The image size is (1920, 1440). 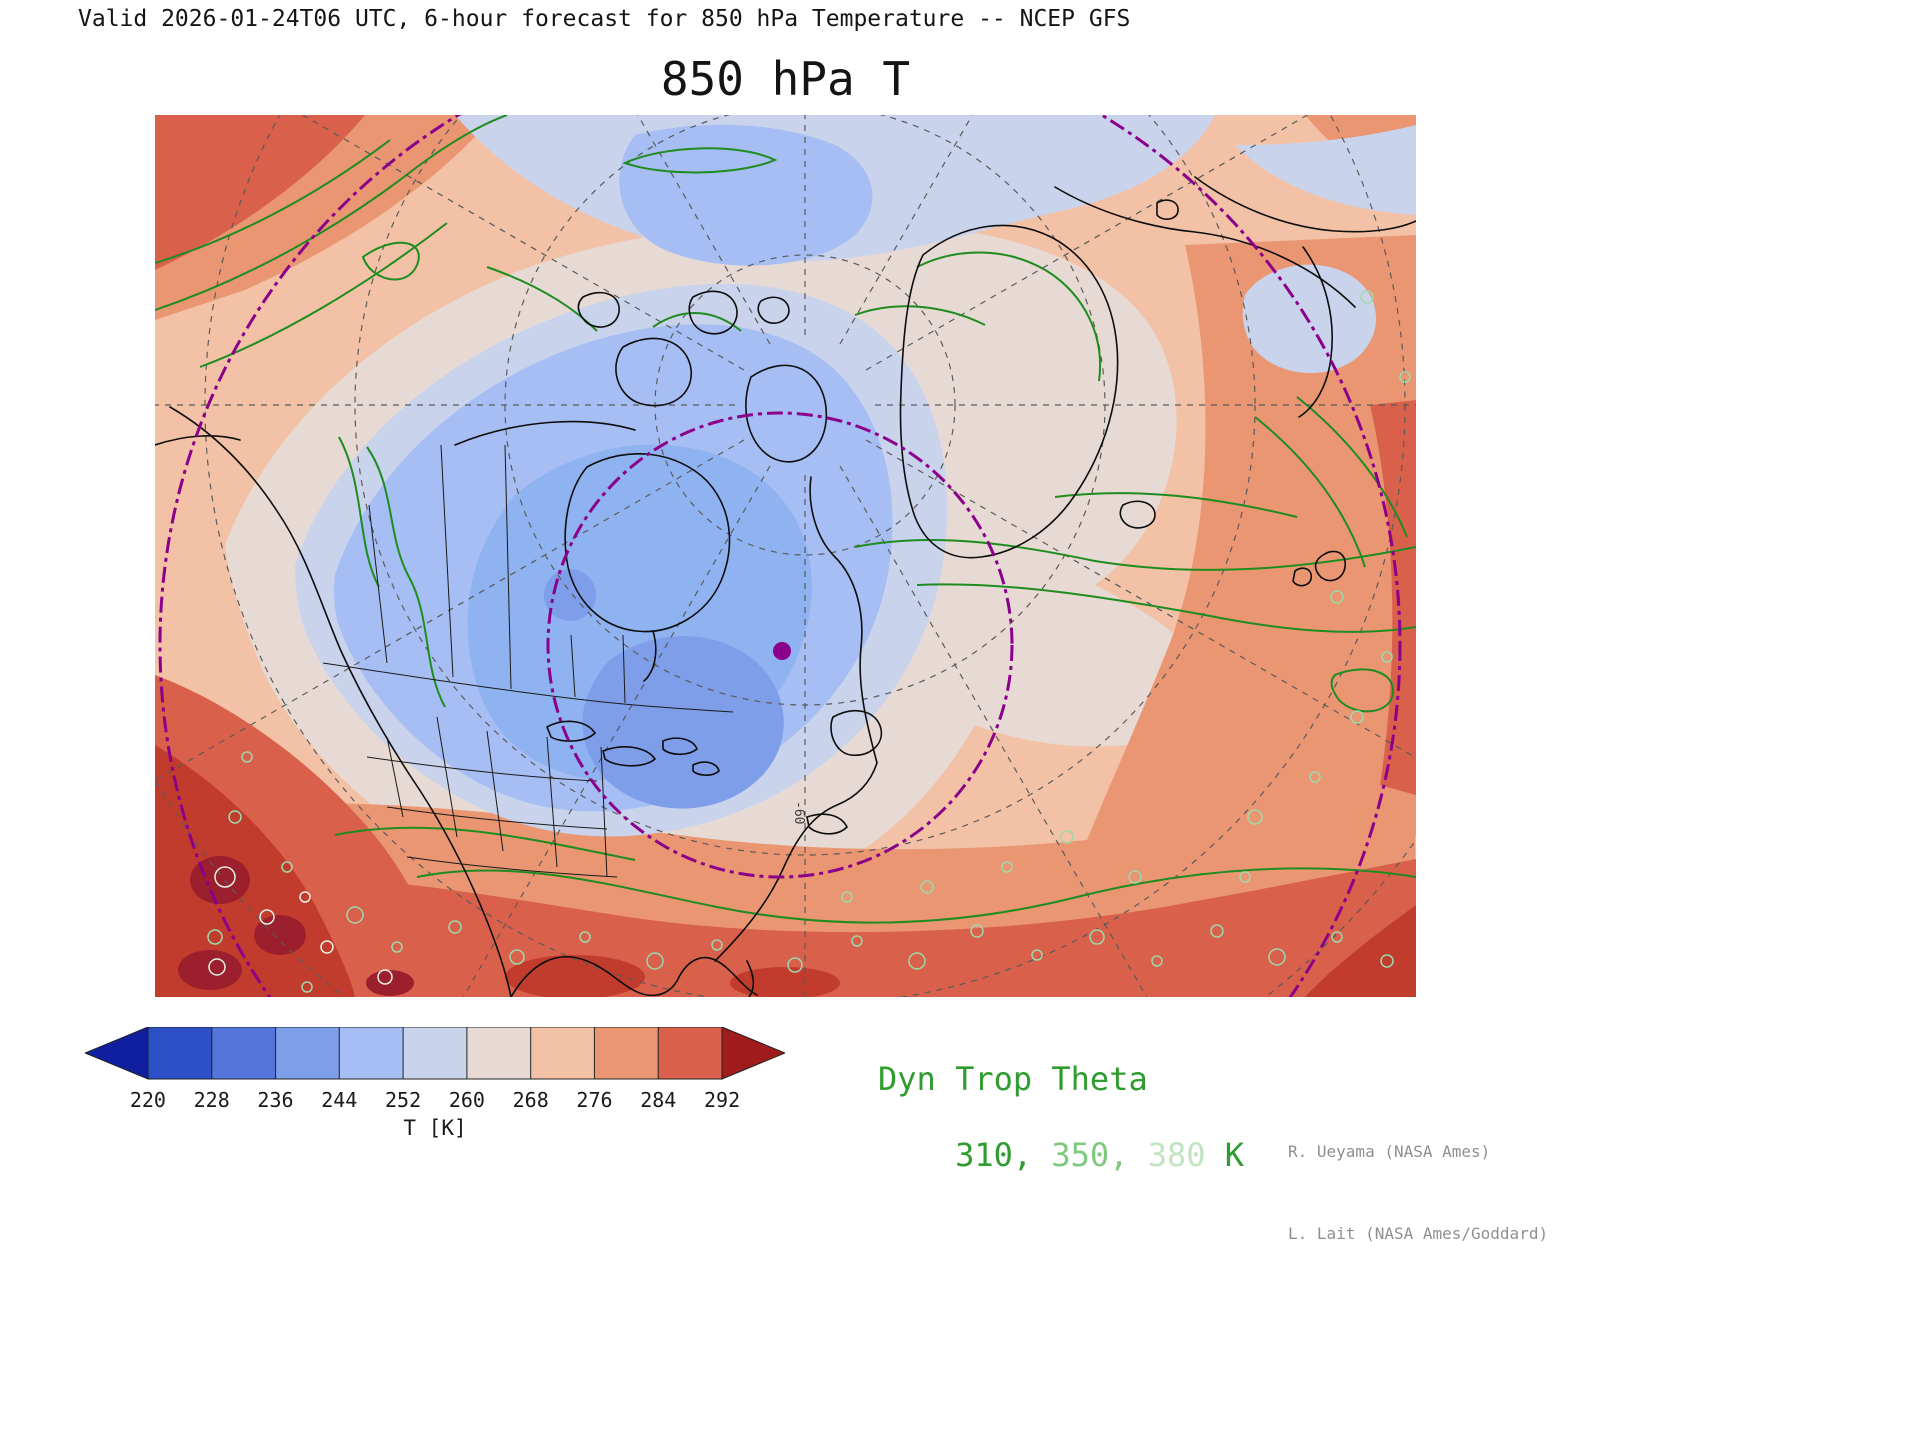 I want to click on tick-label: 244, so click(x=339, y=1100).